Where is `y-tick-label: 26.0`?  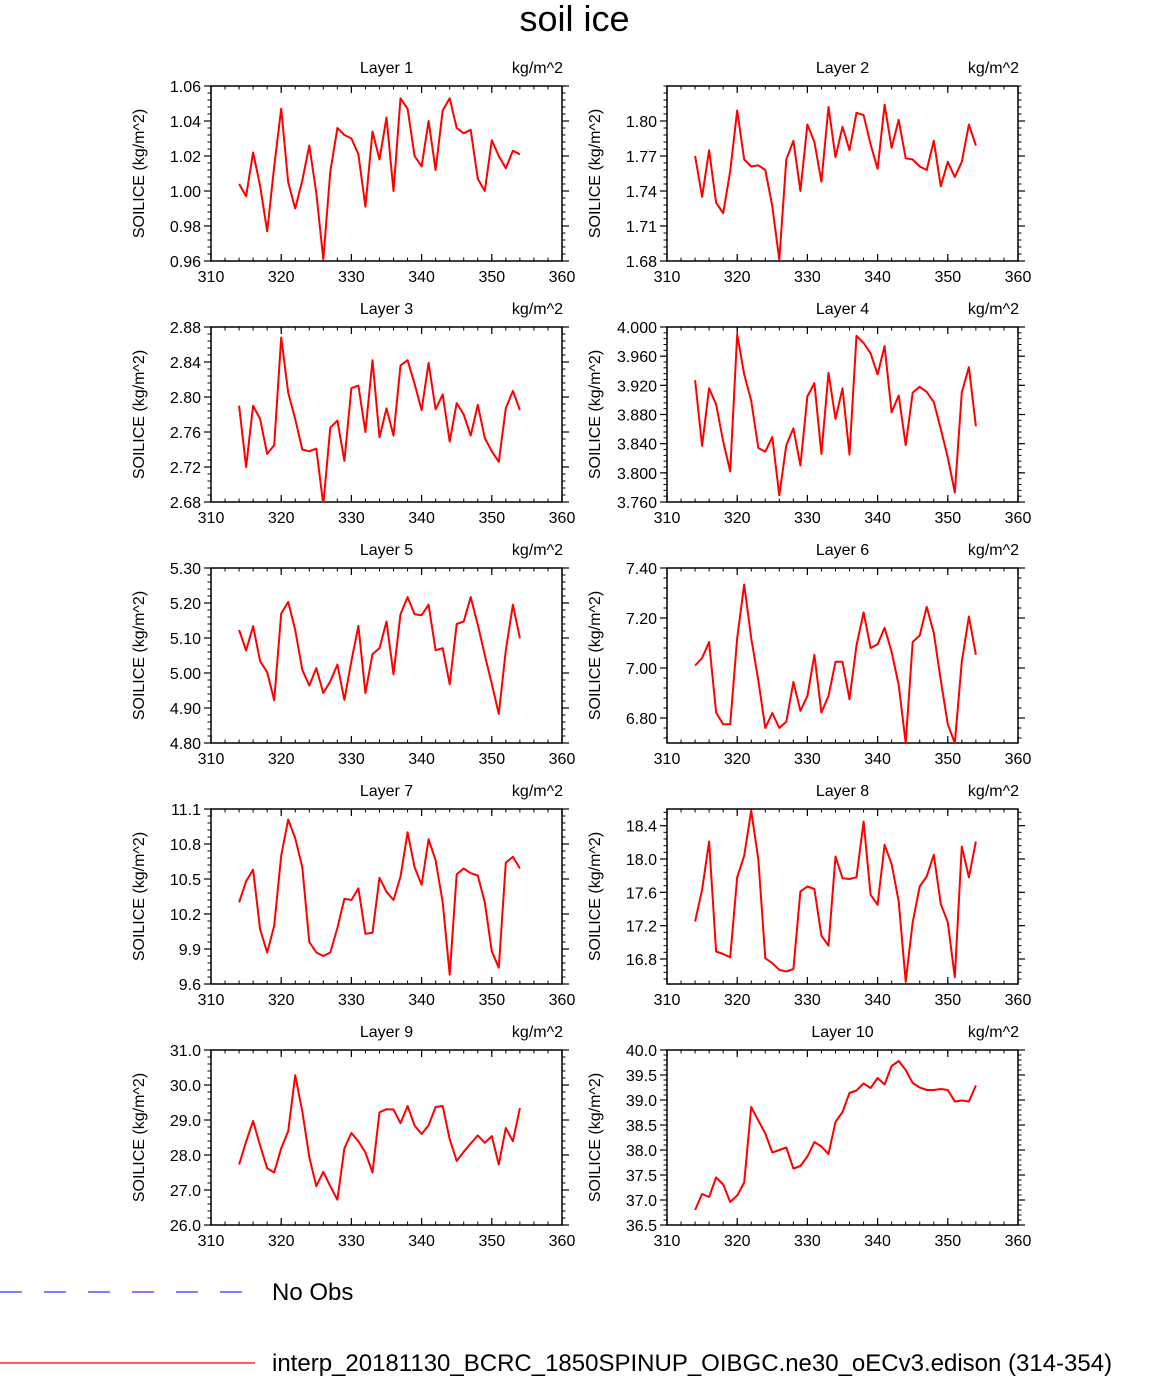 y-tick-label: 26.0 is located at coordinates (185, 1226).